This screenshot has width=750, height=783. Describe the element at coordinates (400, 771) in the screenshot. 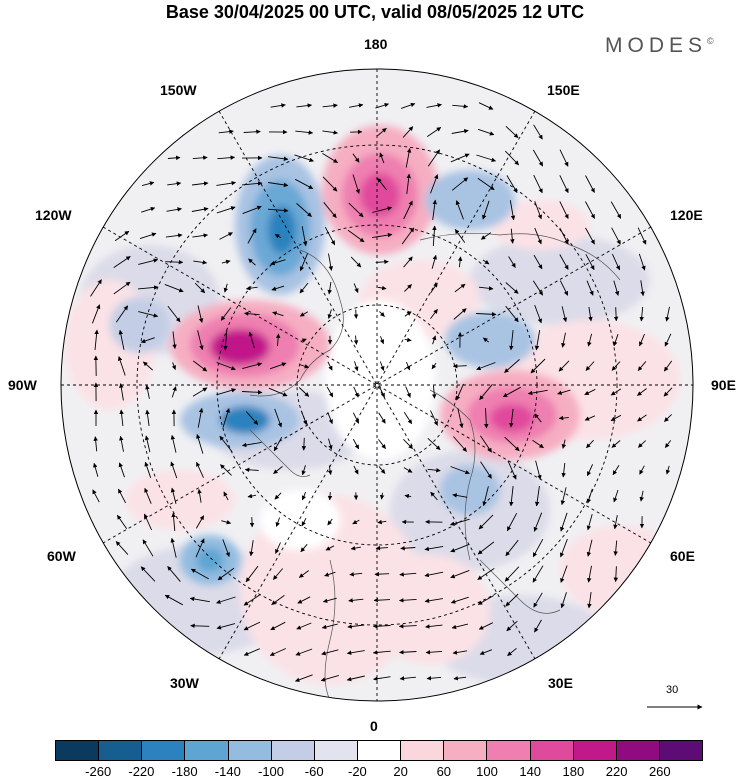

I see `colorbar-tick-label: 20` at that location.